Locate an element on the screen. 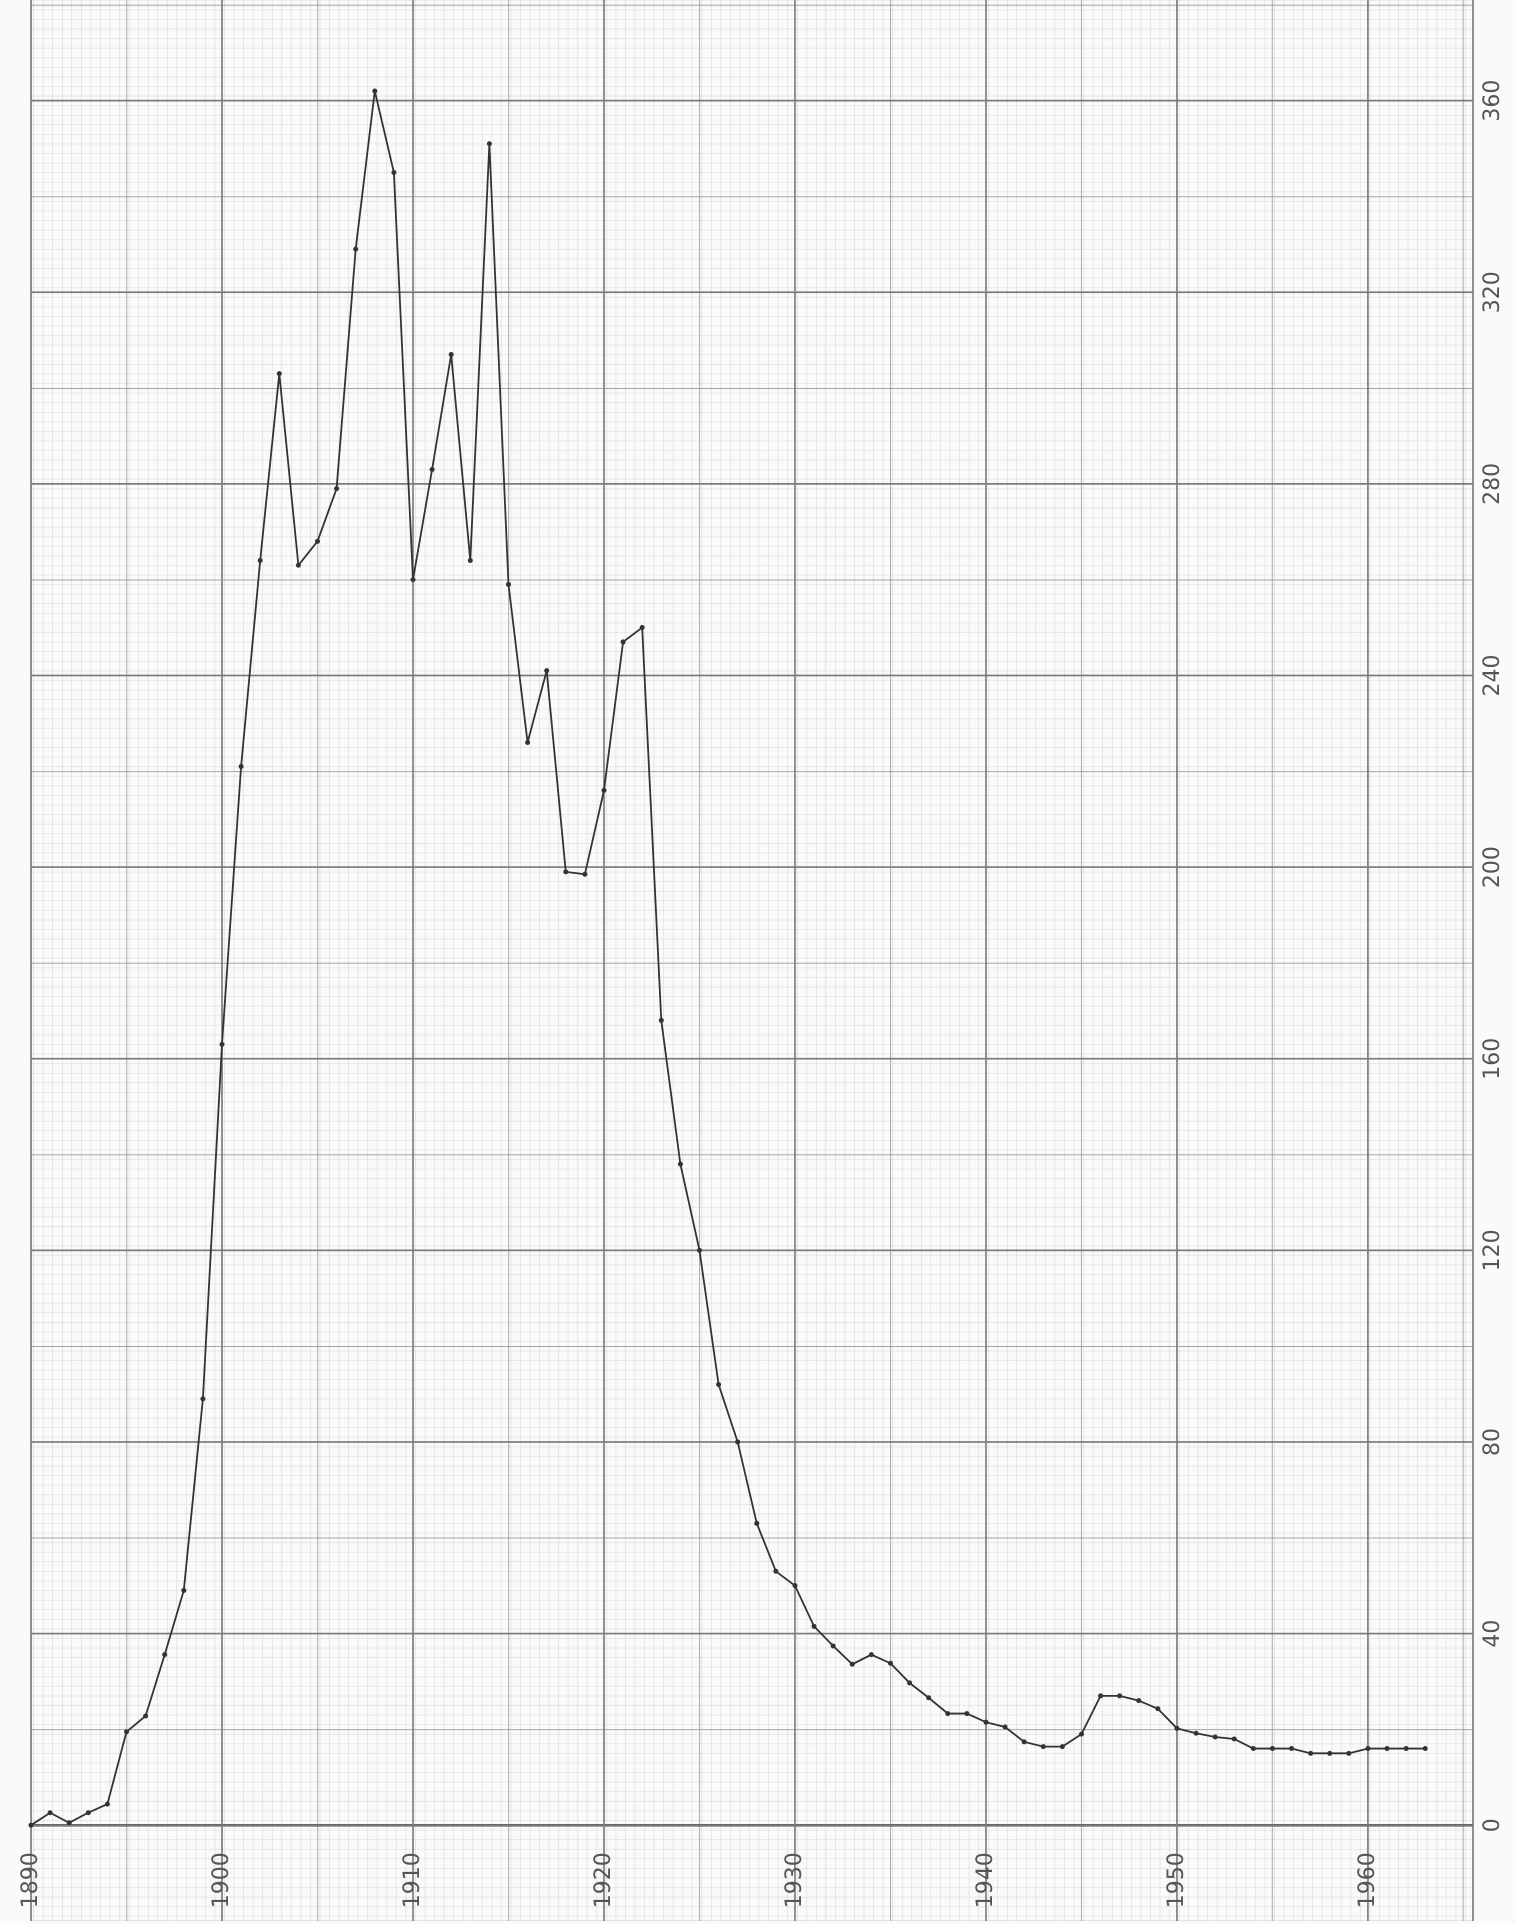 Image resolution: width=1516 pixels, height=1924 pixels. x-tick-label: 1930 is located at coordinates (794, 1880).